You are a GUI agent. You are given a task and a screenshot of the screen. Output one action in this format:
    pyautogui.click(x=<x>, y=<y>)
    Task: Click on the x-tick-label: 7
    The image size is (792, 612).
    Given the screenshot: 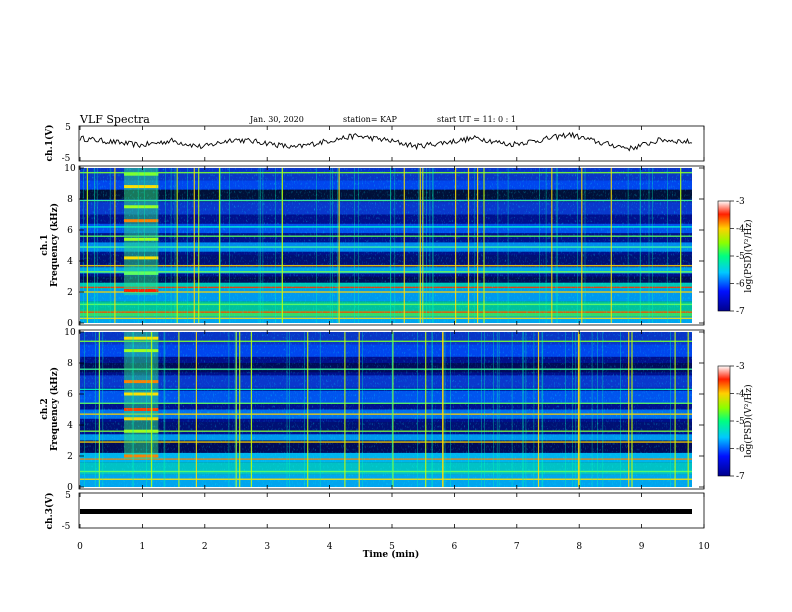 What is the action you would take?
    pyautogui.click(x=517, y=547)
    